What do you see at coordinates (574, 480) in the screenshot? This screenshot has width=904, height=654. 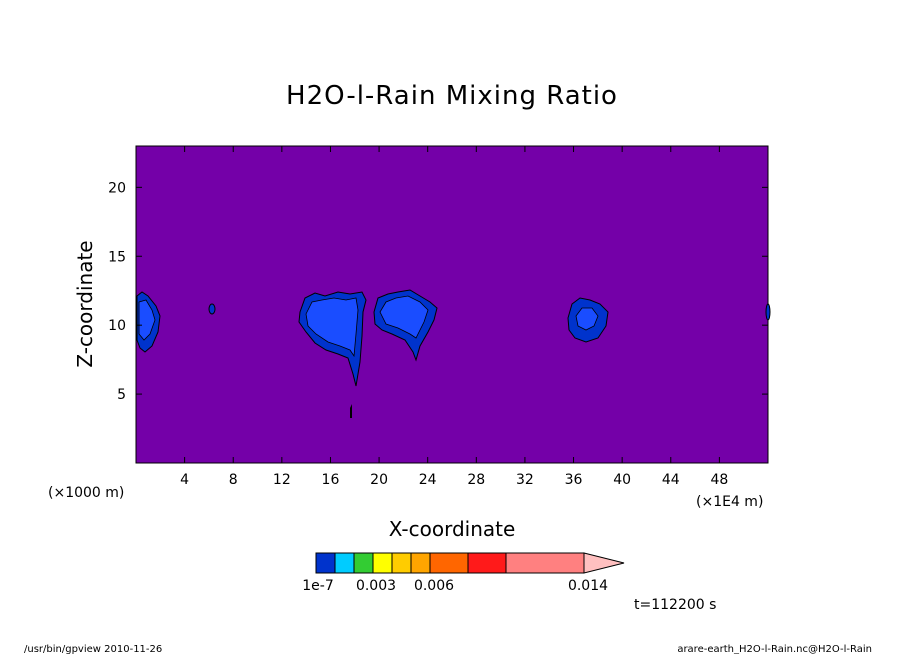 I see `x-tick-label-8: 36` at bounding box center [574, 480].